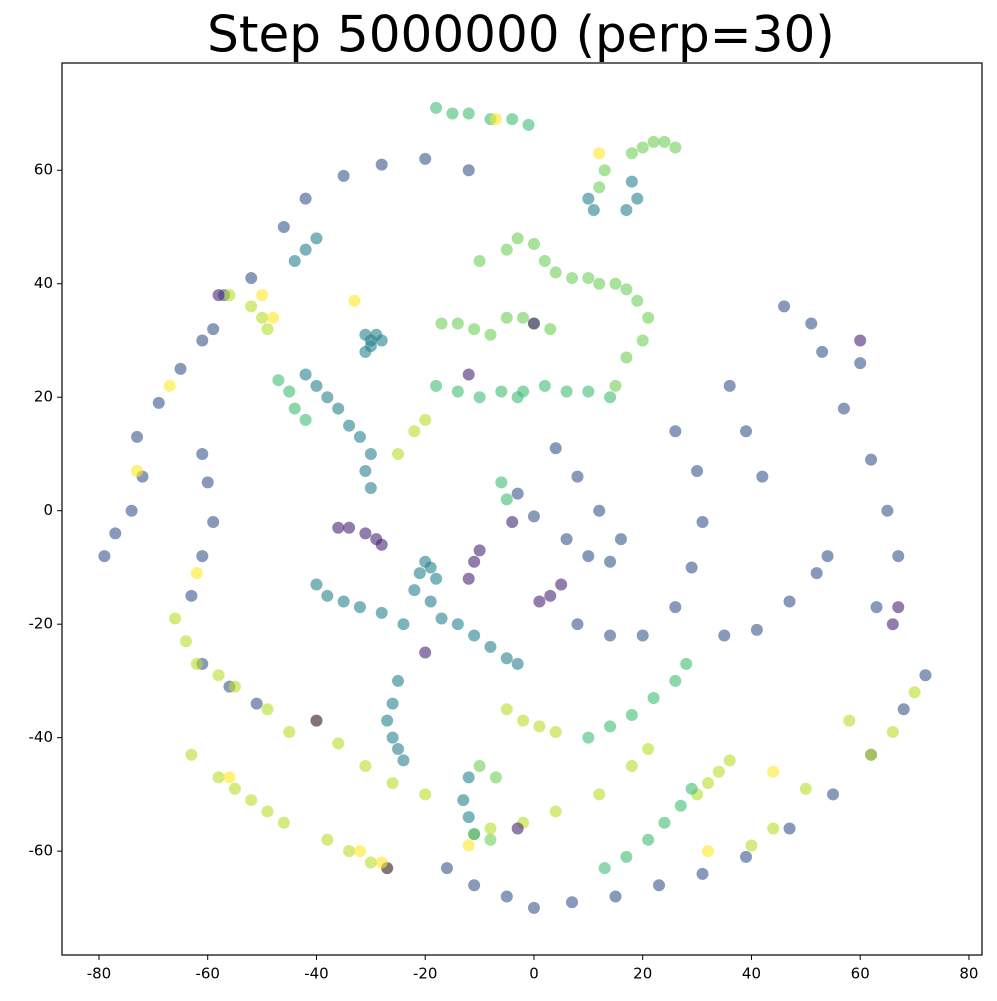 Image resolution: width=997 pixels, height=1001 pixels. Describe the element at coordinates (41, 624) in the screenshot. I see `y-tick-label: -20` at that location.